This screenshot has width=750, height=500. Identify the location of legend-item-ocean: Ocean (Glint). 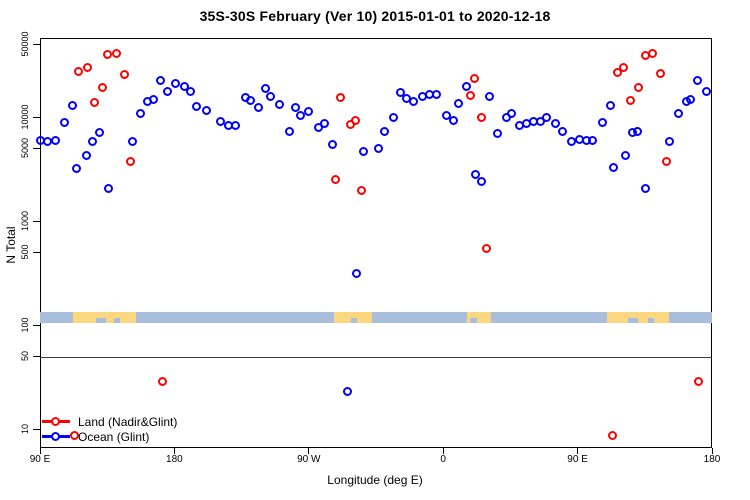
(109, 436).